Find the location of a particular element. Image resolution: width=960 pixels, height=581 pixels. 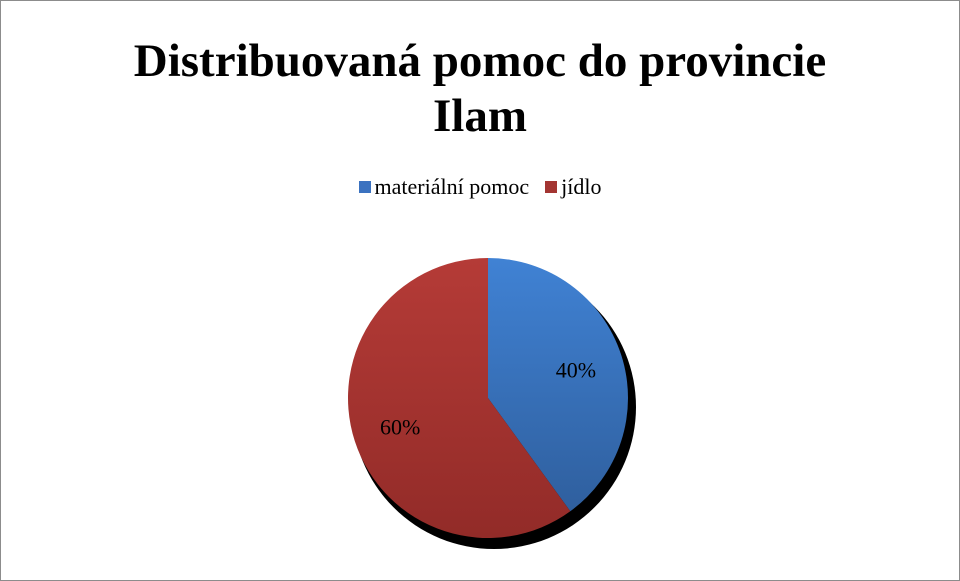

legend-item-materialni-pomoc: materiální pomoc is located at coordinates (444, 187).